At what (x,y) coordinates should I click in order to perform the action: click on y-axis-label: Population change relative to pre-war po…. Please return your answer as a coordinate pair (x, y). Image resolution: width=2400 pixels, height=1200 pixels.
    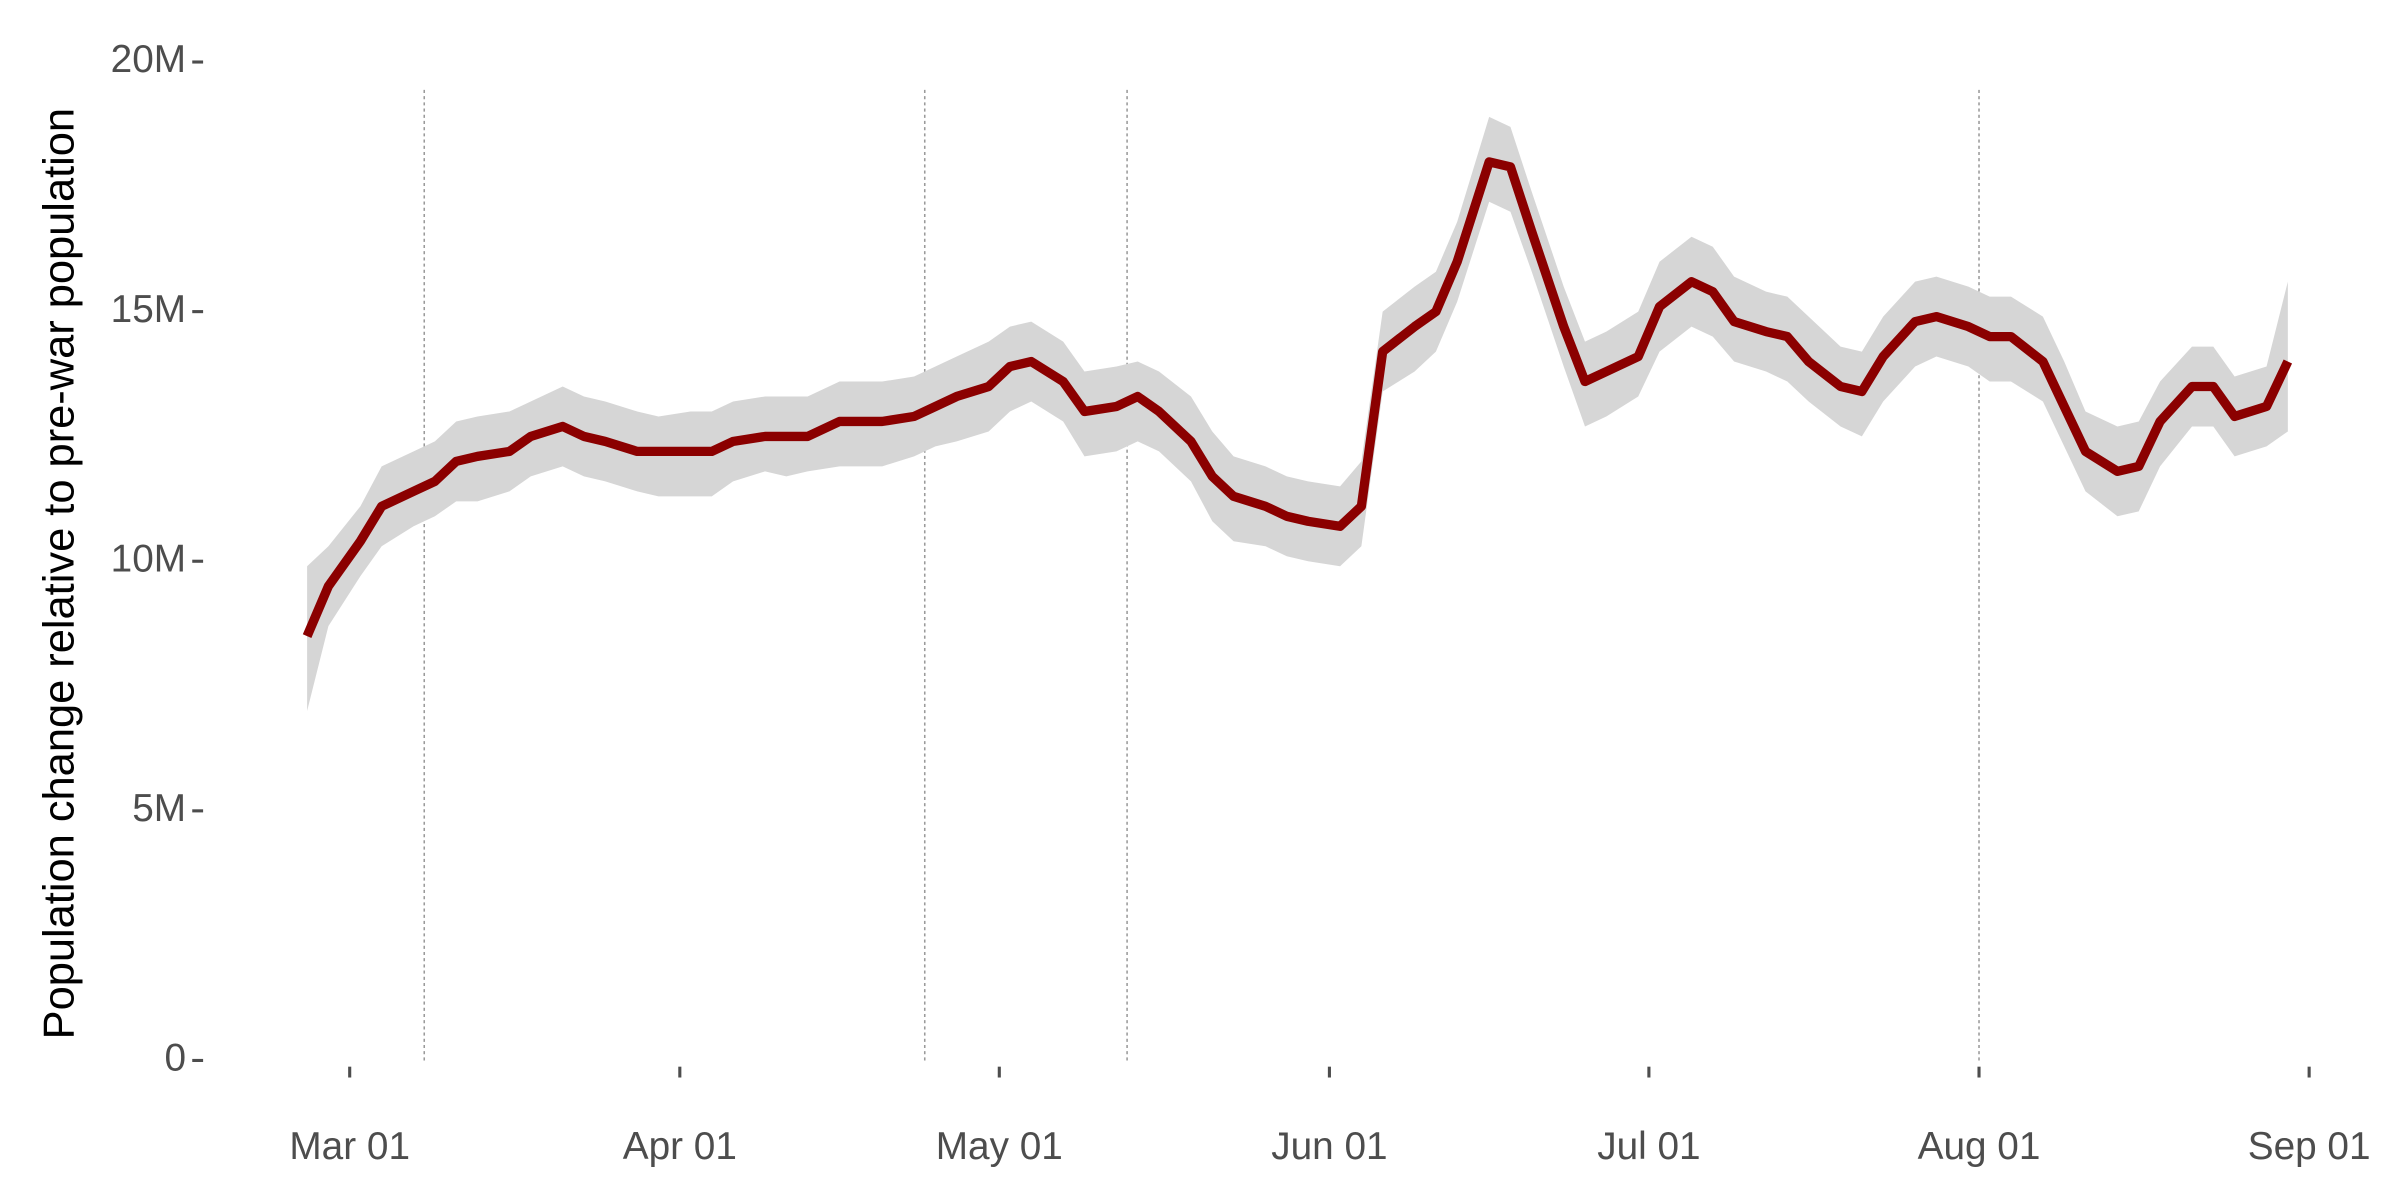
    Looking at the image, I should click on (59, 573).